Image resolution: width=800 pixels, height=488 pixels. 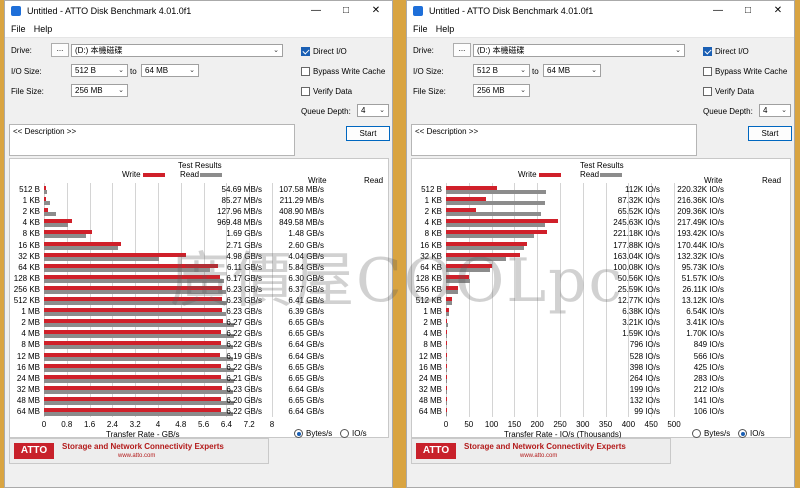 What do you see at coordinates (636, 267) in the screenshot?
I see `write-value: 100.08K IO/s` at bounding box center [636, 267].